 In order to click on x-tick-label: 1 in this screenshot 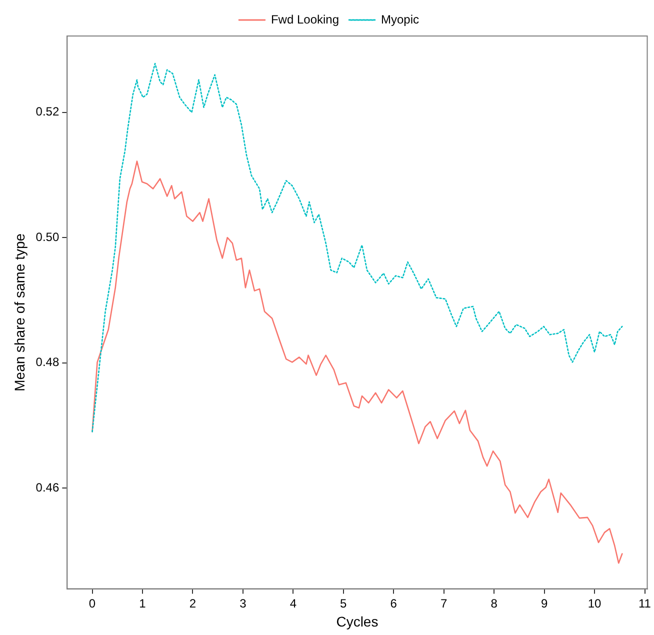, I will do `click(142, 603)`.